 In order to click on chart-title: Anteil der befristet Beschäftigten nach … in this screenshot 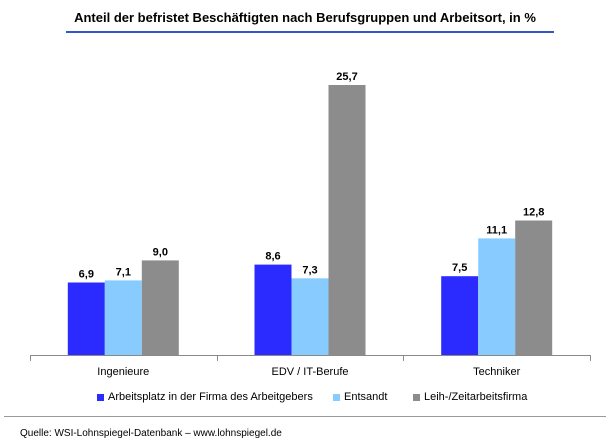, I will do `click(305, 17)`.